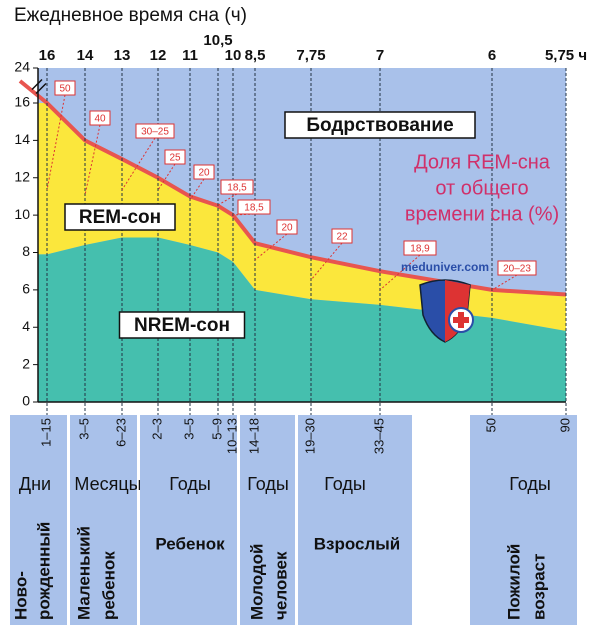 The height and width of the screenshot is (631, 596). I want to click on title: Ежедневное время сна (ч), so click(130, 15).